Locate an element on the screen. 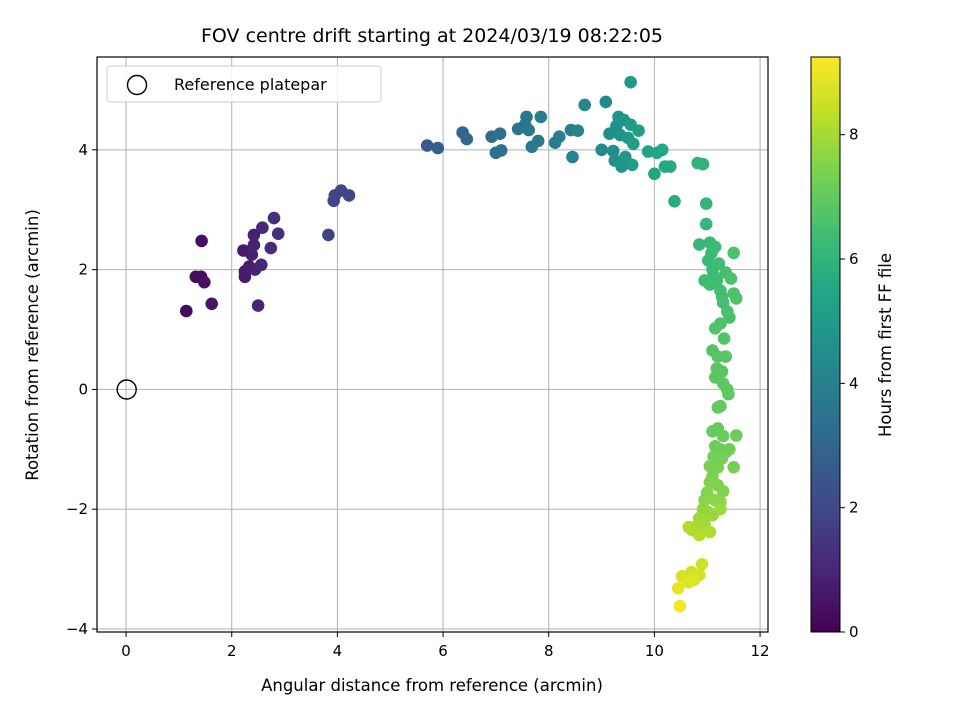  reference-platepar-marker is located at coordinates (126, 389).